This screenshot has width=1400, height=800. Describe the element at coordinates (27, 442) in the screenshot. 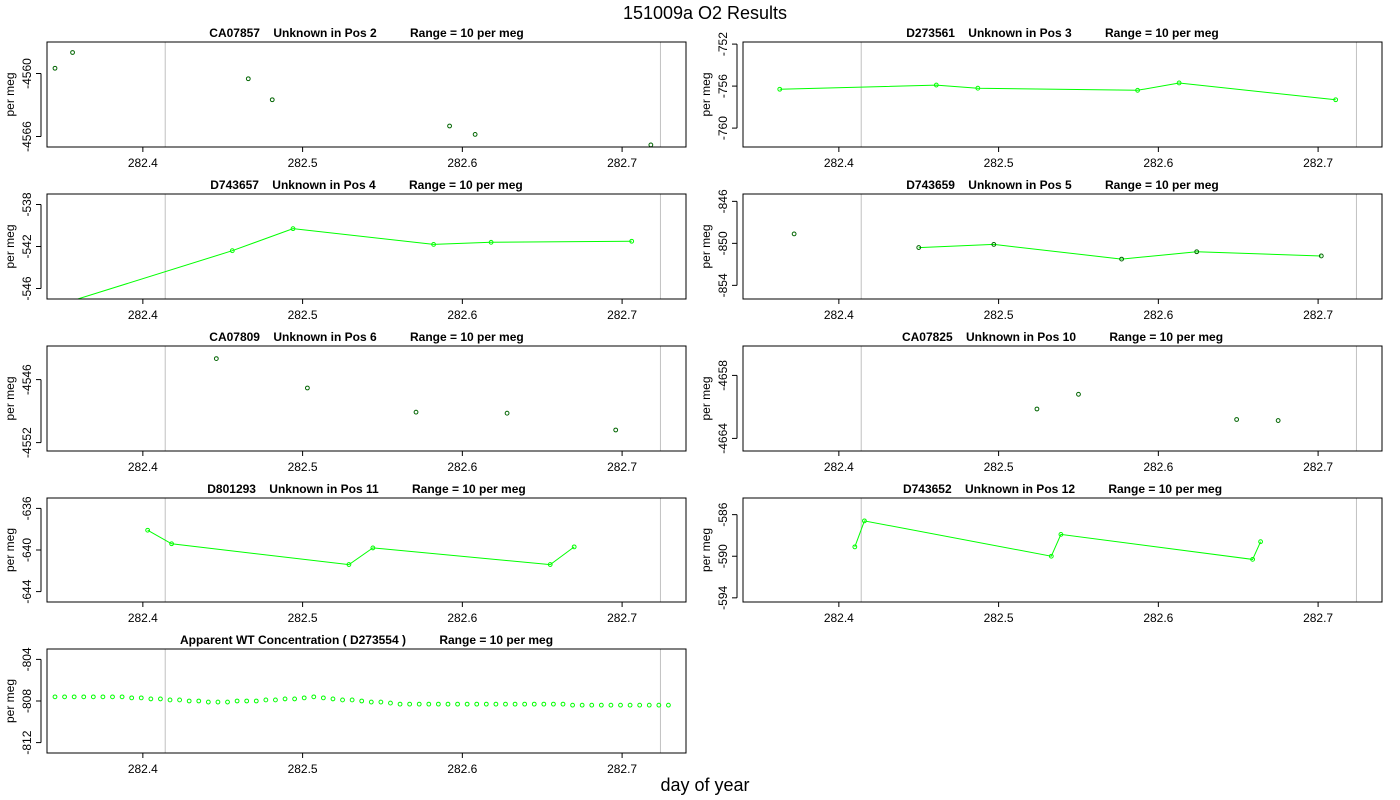

I see `y-tick-label: -4552` at that location.